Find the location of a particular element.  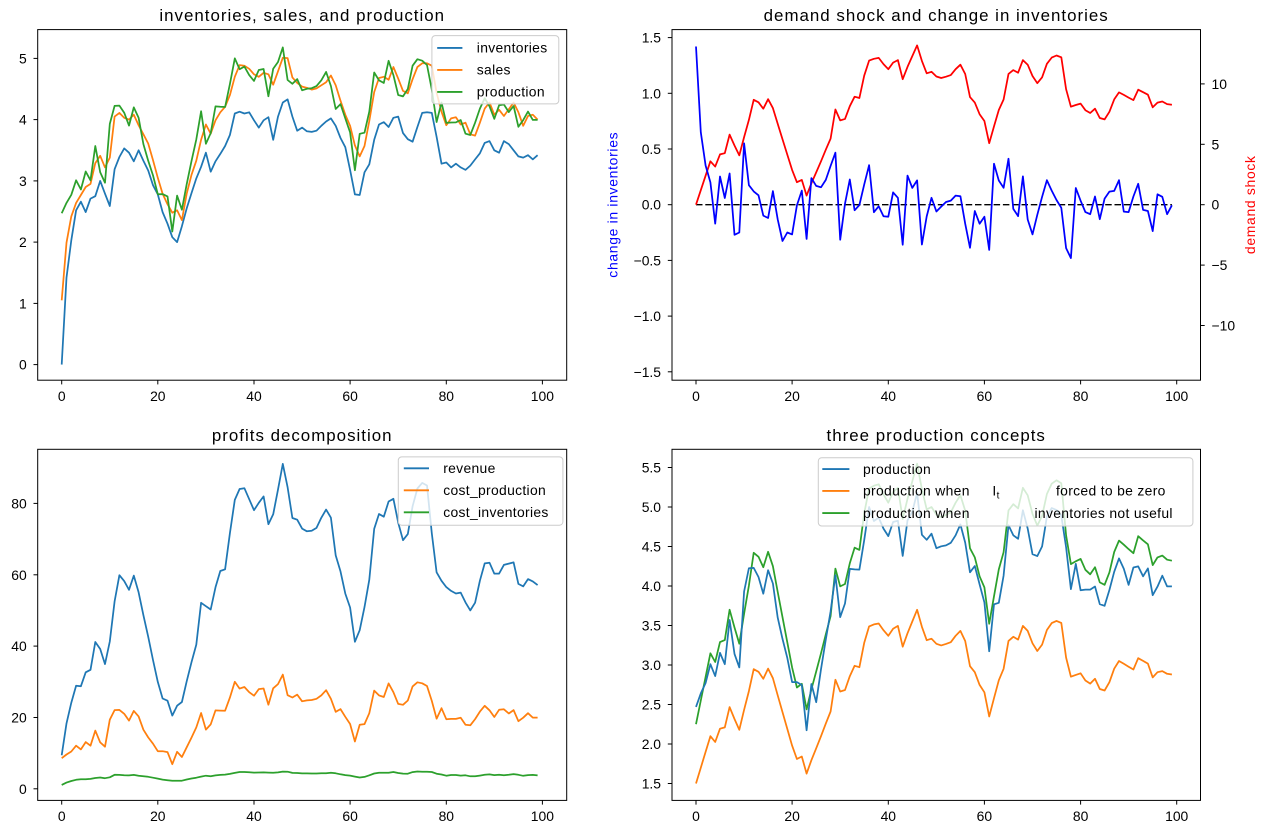

svg-text:demand shock and change in inv: demand shock and change in inventories is located at coordinates (936, 15).